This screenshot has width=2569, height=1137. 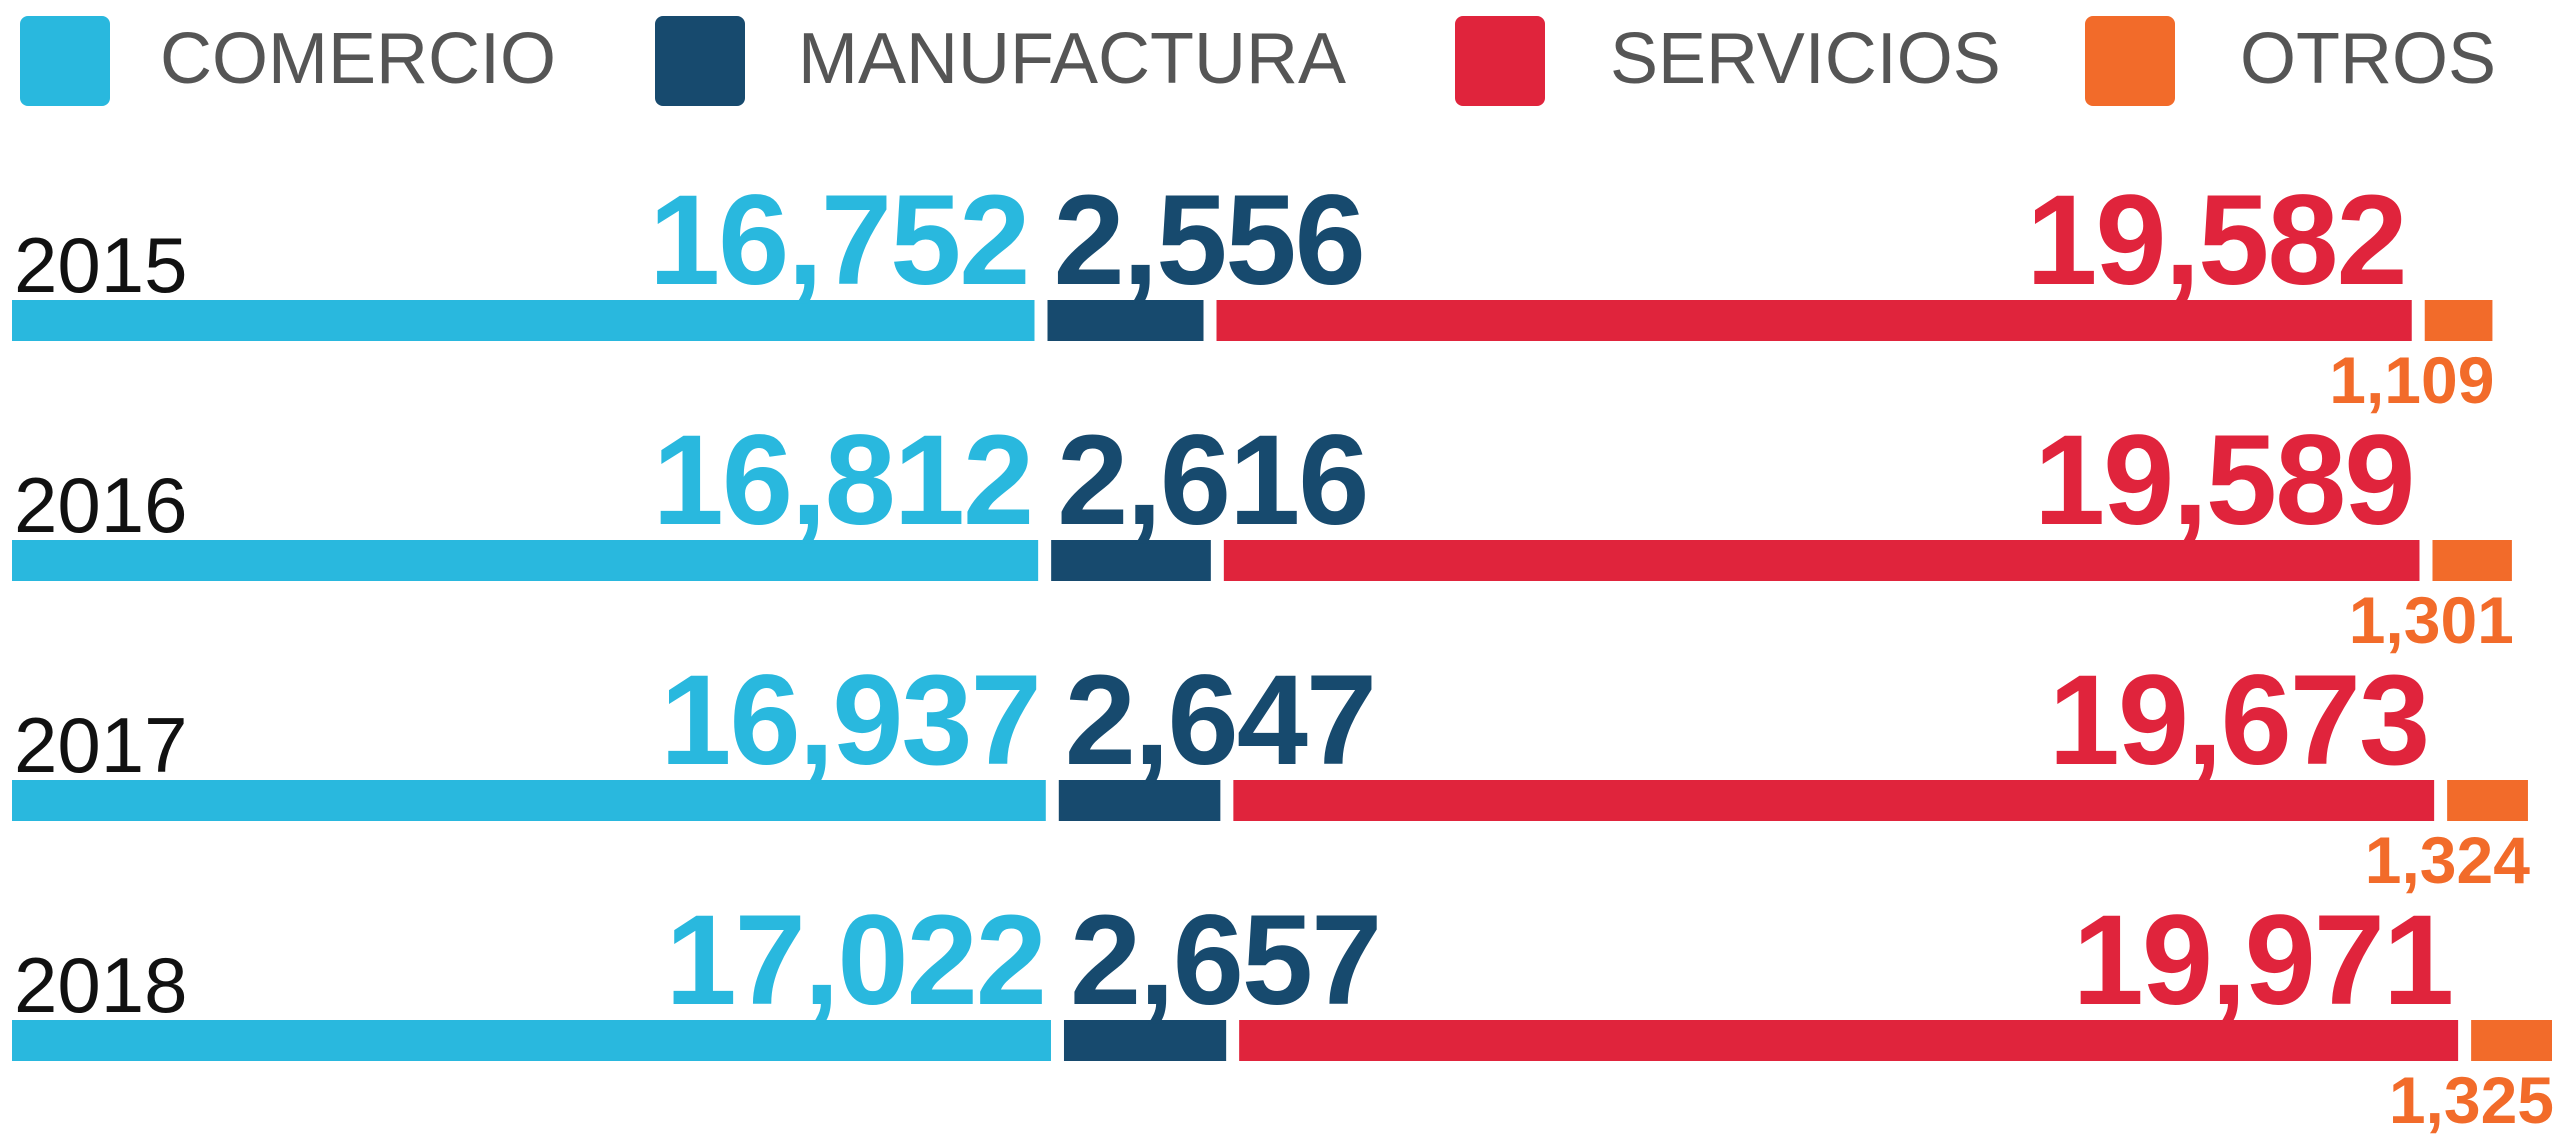 I want to click on value-label: 19,589, so click(x=2224, y=480).